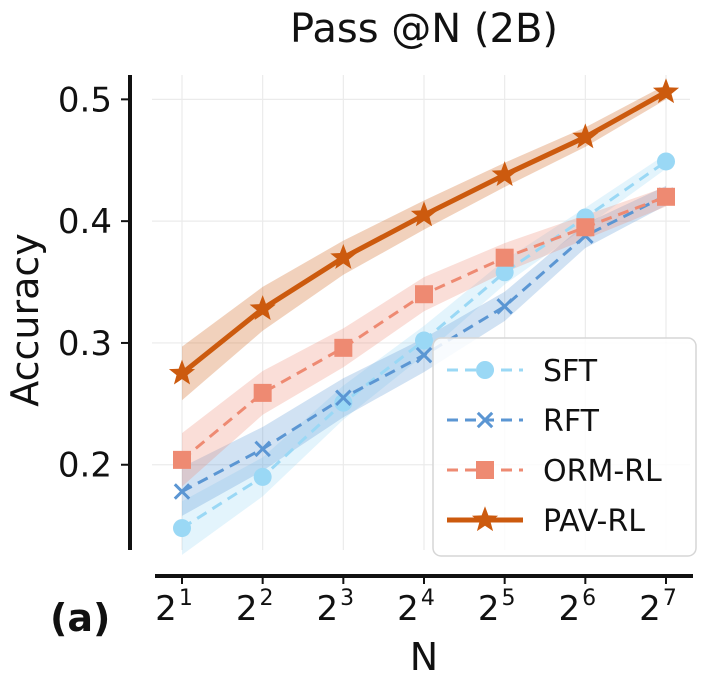  Describe the element at coordinates (497, 607) in the screenshot. I see `x-tick-label: 25` at that location.